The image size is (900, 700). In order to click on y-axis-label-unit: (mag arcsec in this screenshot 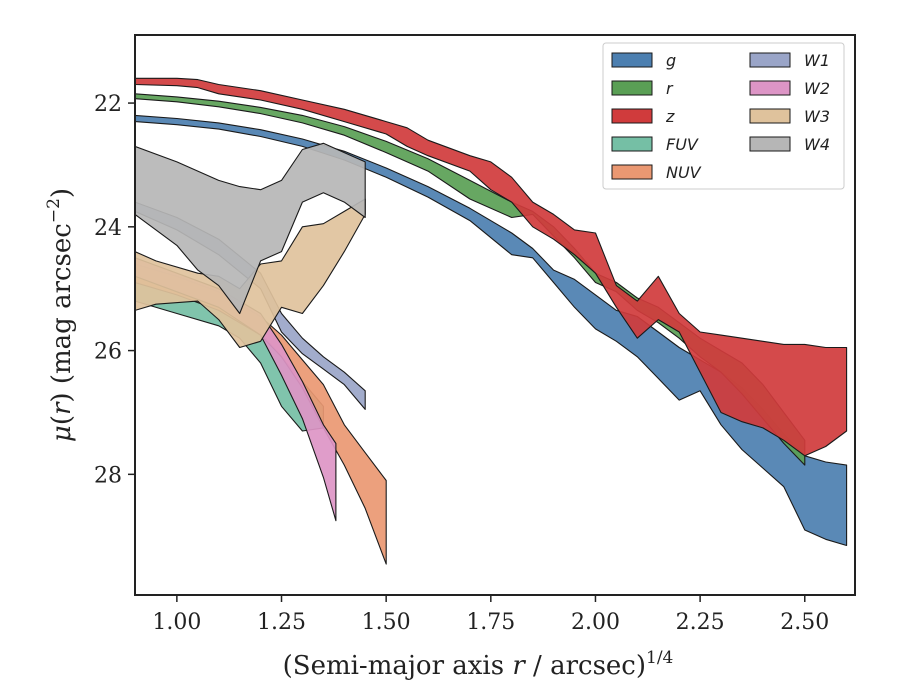, I will do `click(62, 307)`.